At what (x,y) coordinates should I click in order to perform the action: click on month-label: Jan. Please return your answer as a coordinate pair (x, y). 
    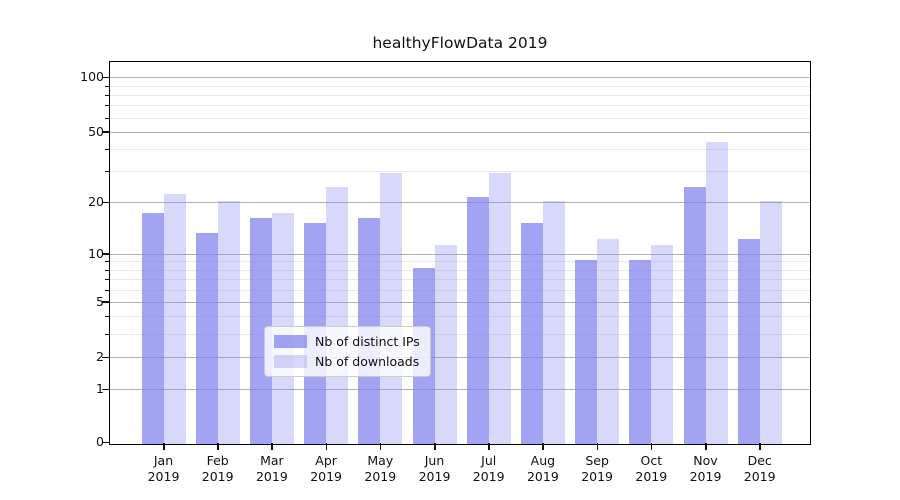
    Looking at the image, I should click on (163, 460).